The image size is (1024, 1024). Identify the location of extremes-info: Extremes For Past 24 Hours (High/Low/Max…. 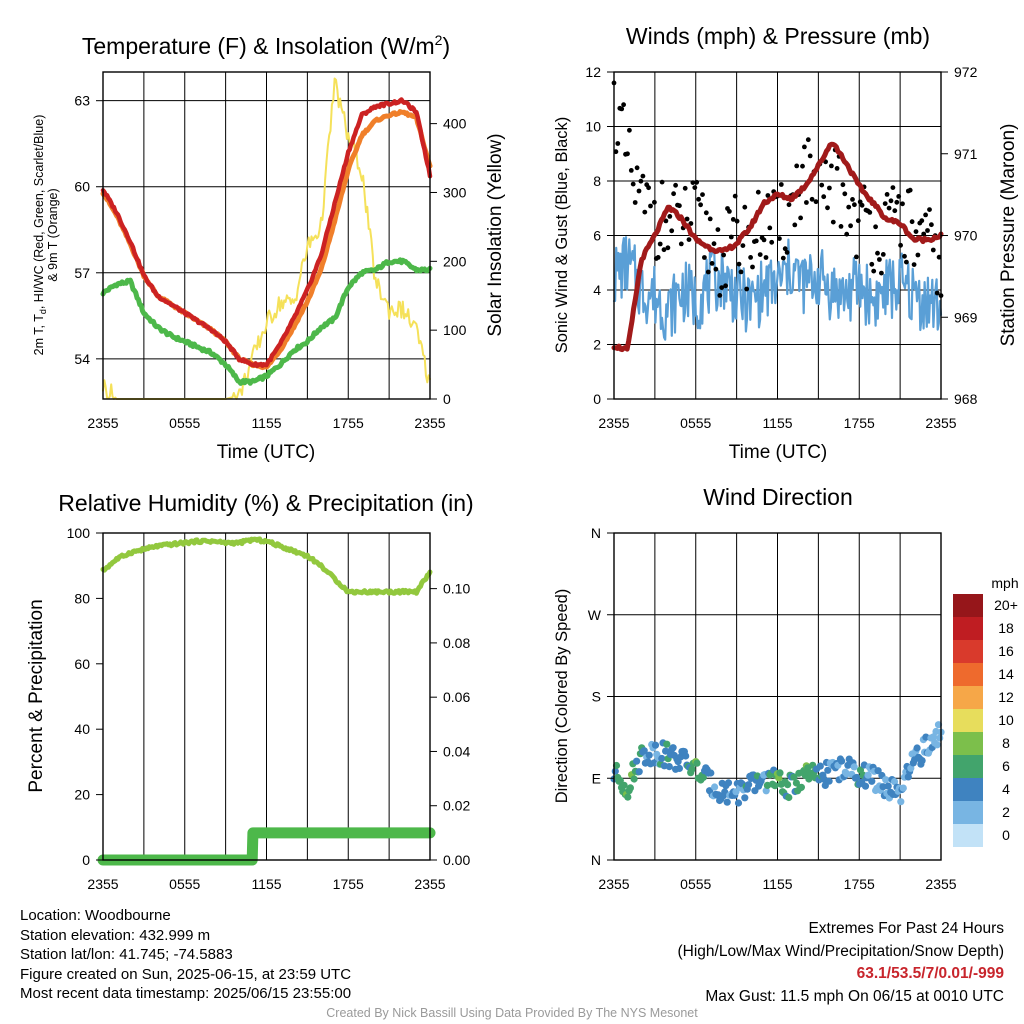
(841, 963).